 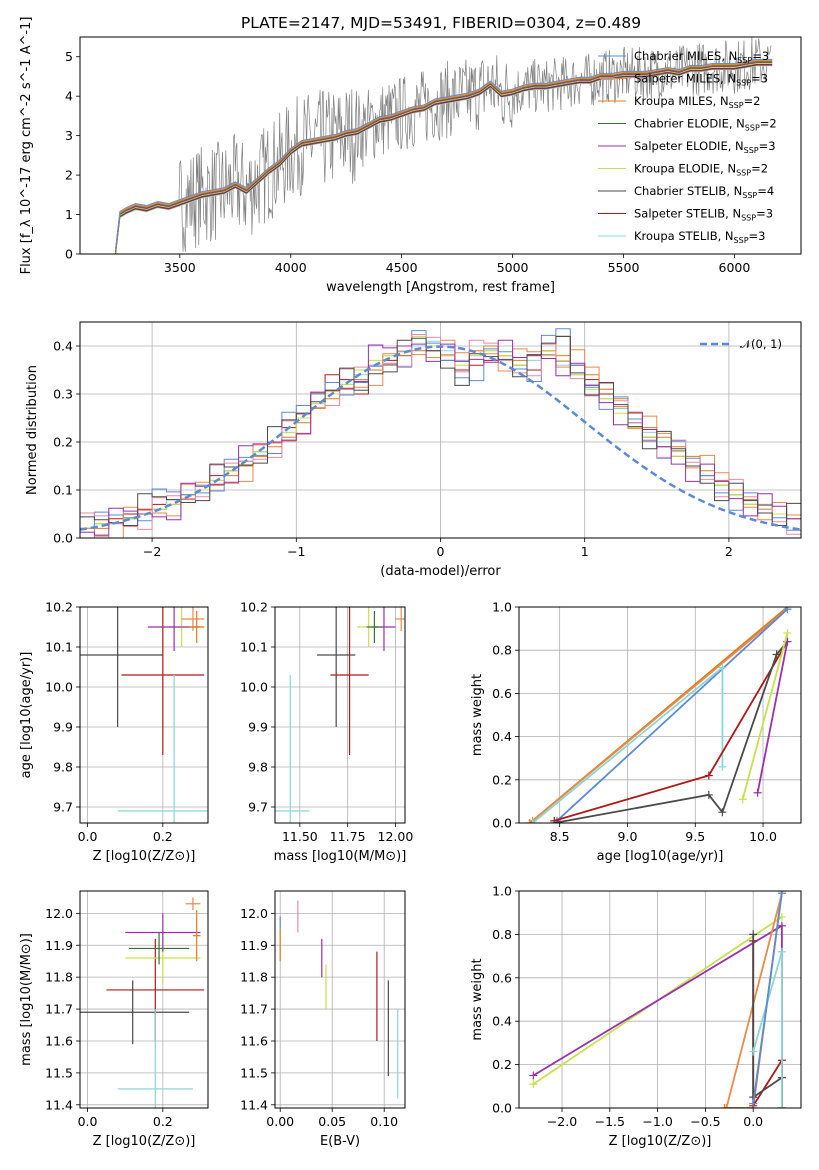 I want to click on plot-area-spectrum, so click(x=444, y=145).